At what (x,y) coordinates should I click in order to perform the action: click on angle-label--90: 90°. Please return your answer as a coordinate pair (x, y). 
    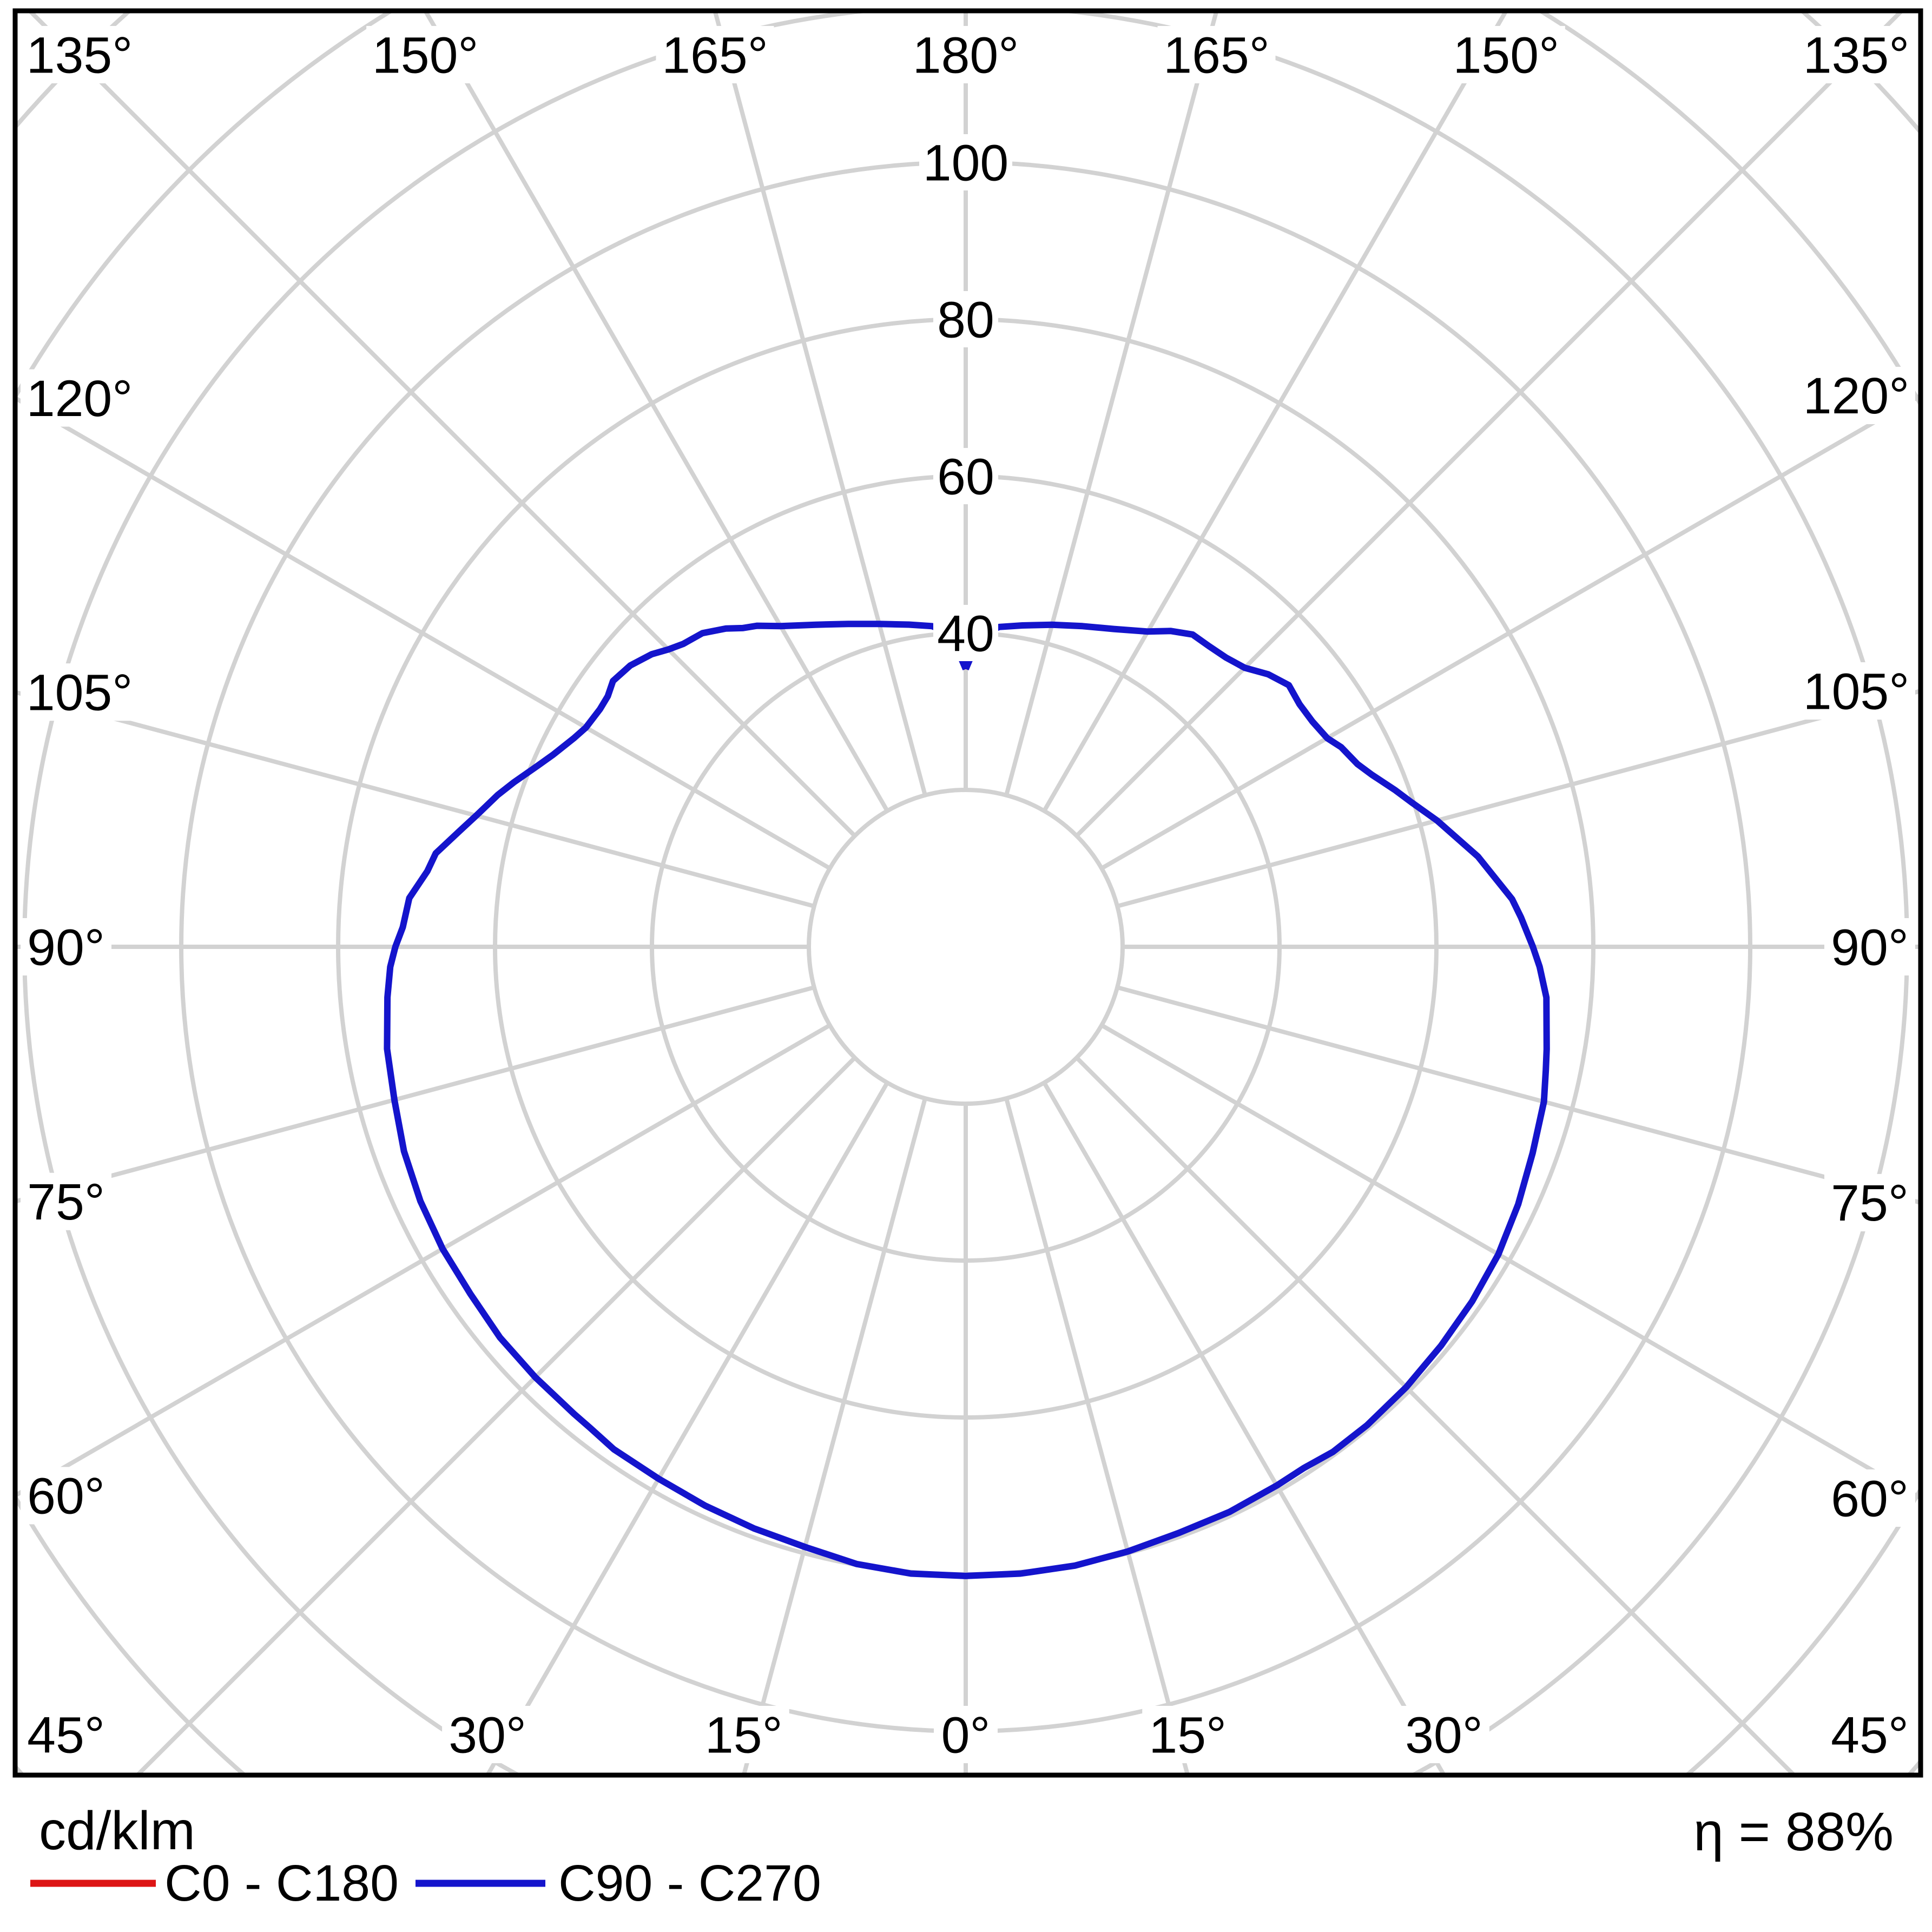
    Looking at the image, I should click on (66, 947).